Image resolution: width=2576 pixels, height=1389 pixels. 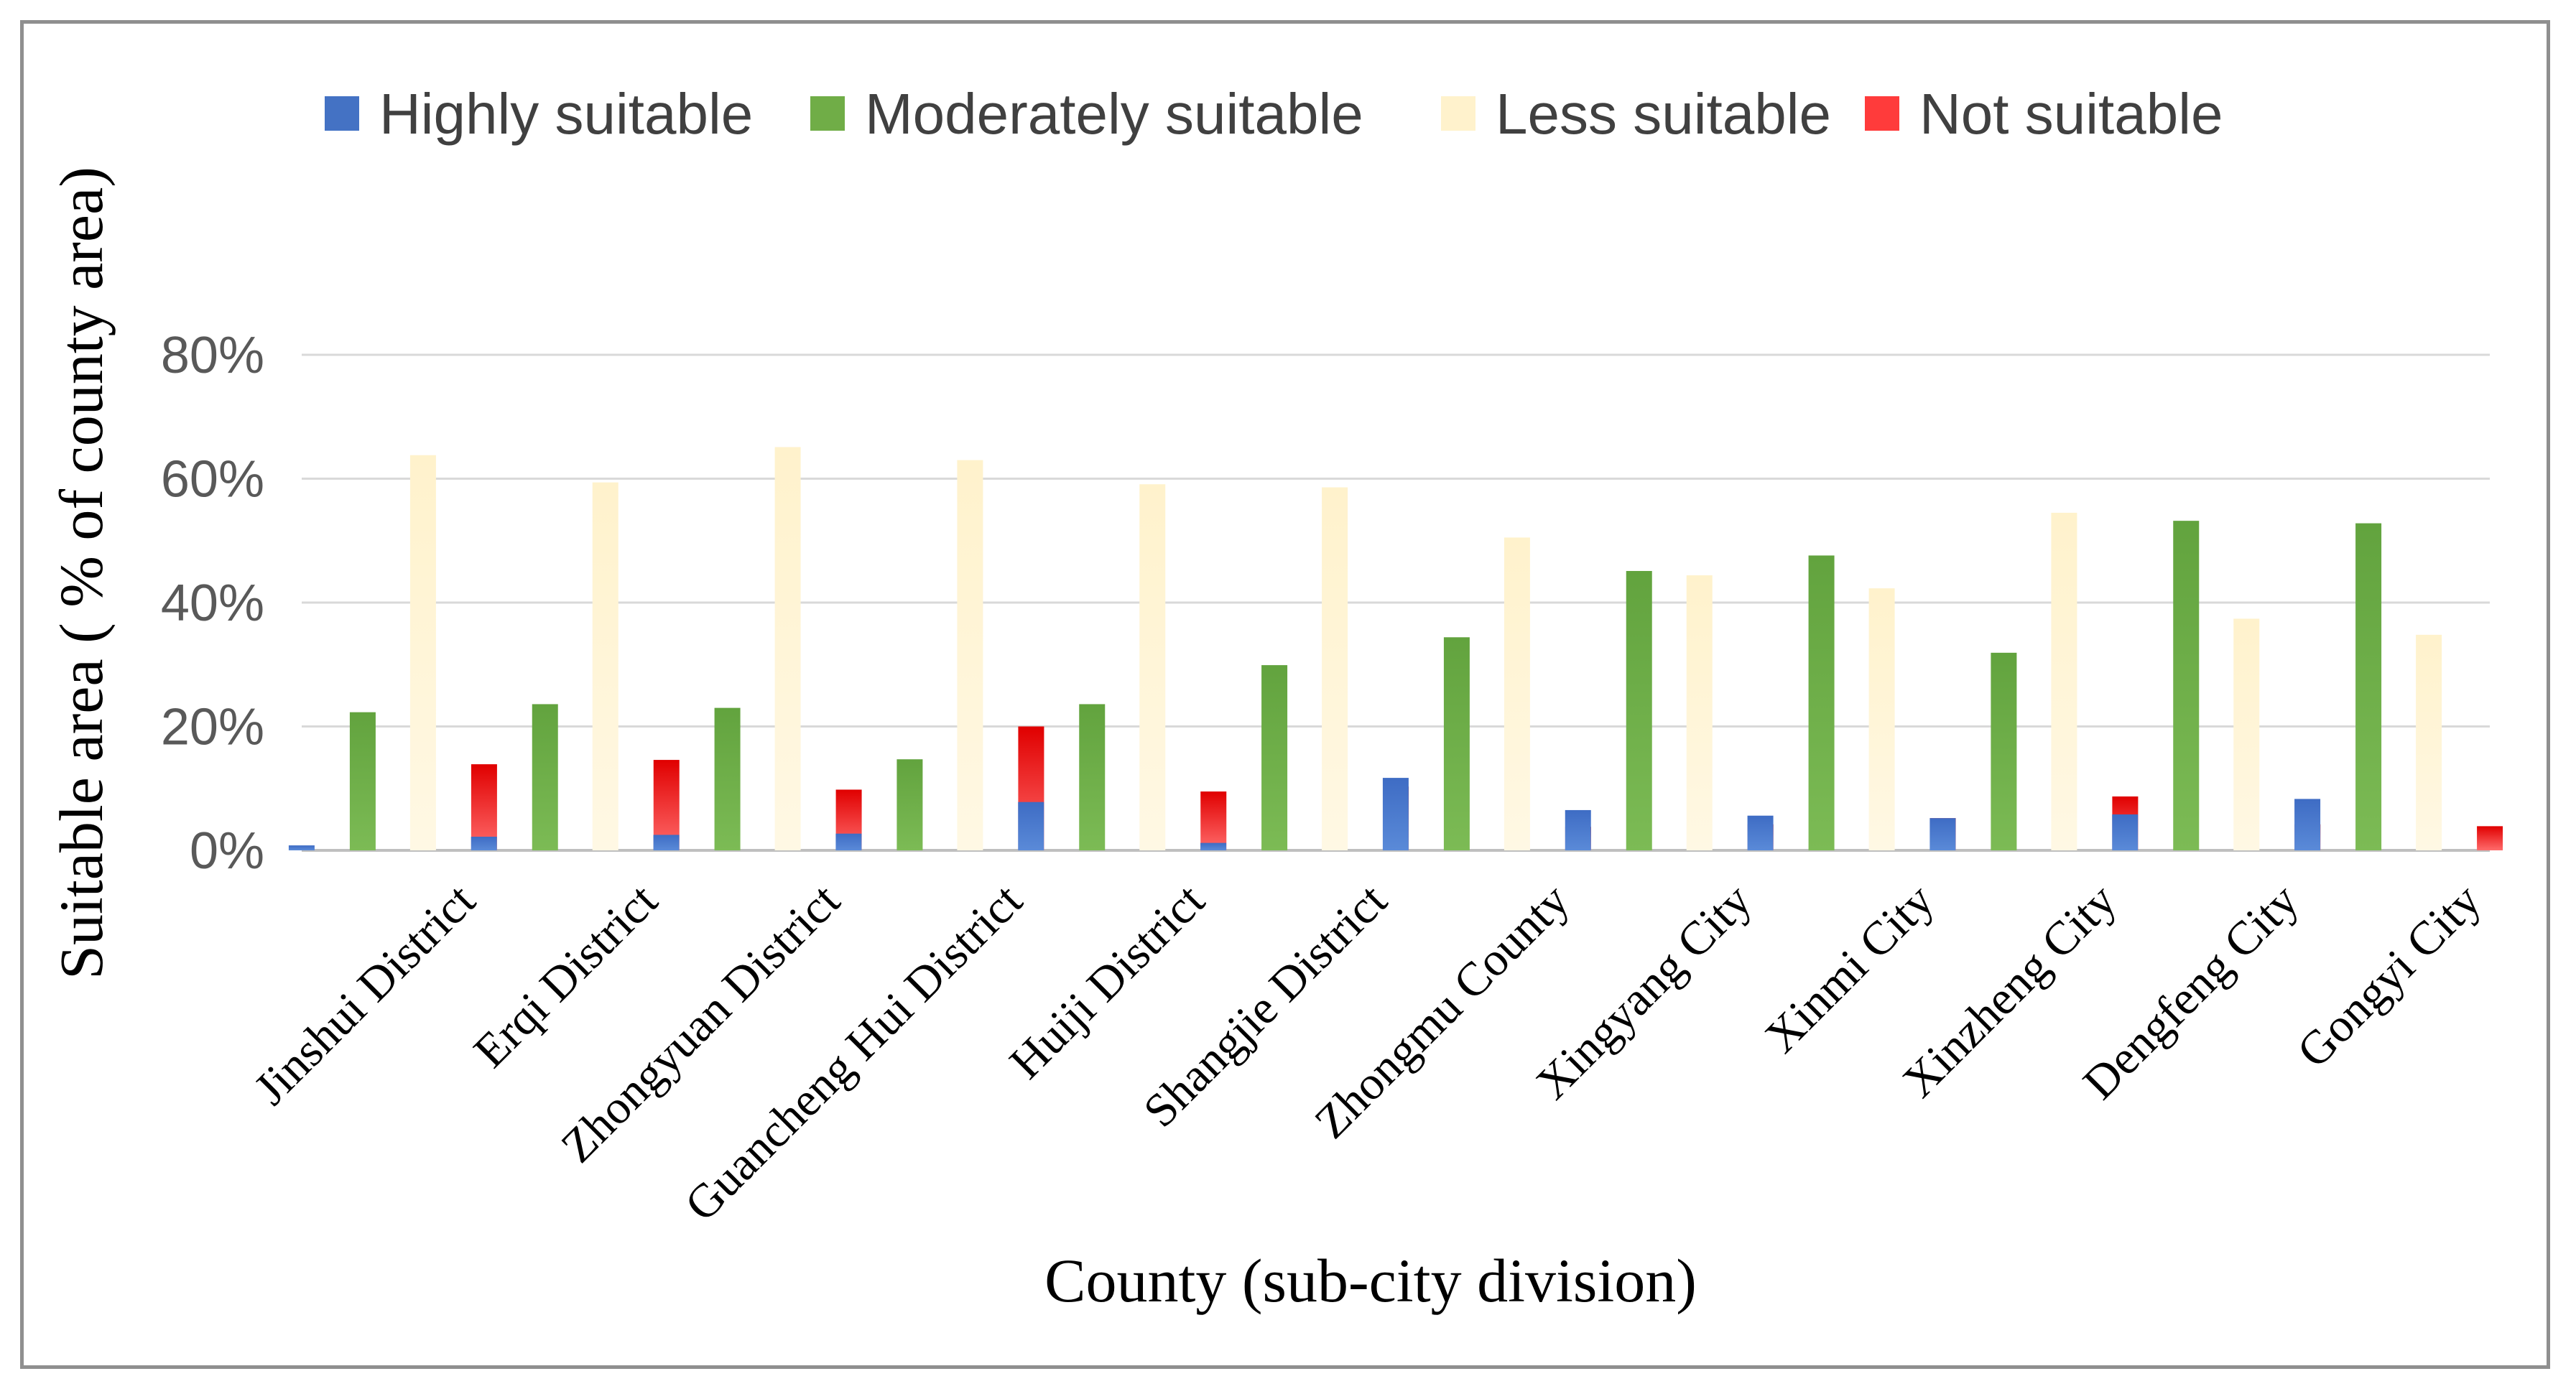 I want to click on bar-not-suitable-huiji-district, so click(x=1213, y=820).